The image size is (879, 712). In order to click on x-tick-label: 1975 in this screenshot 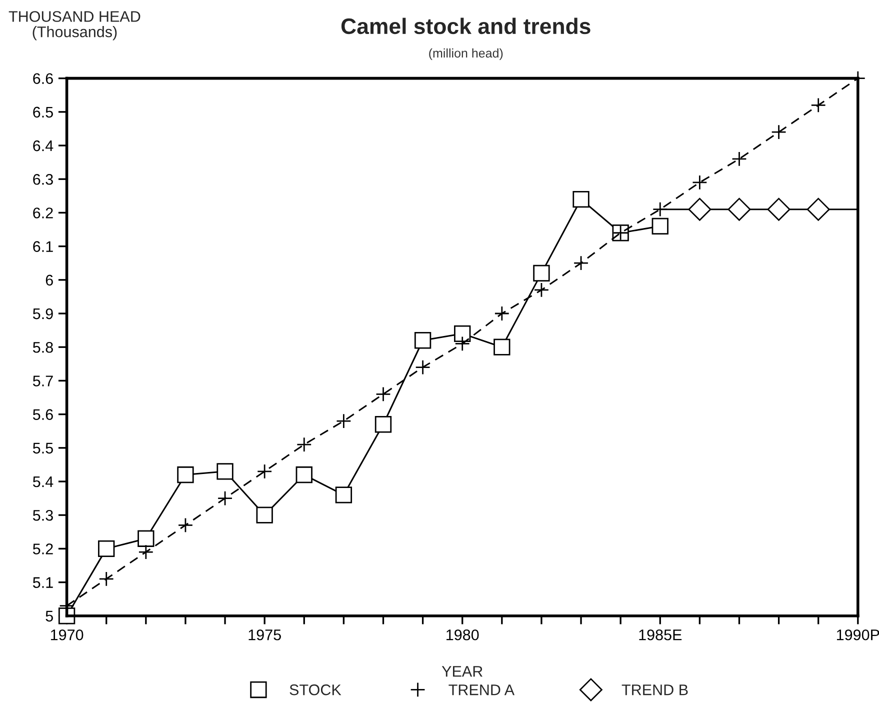, I will do `click(264, 634)`.